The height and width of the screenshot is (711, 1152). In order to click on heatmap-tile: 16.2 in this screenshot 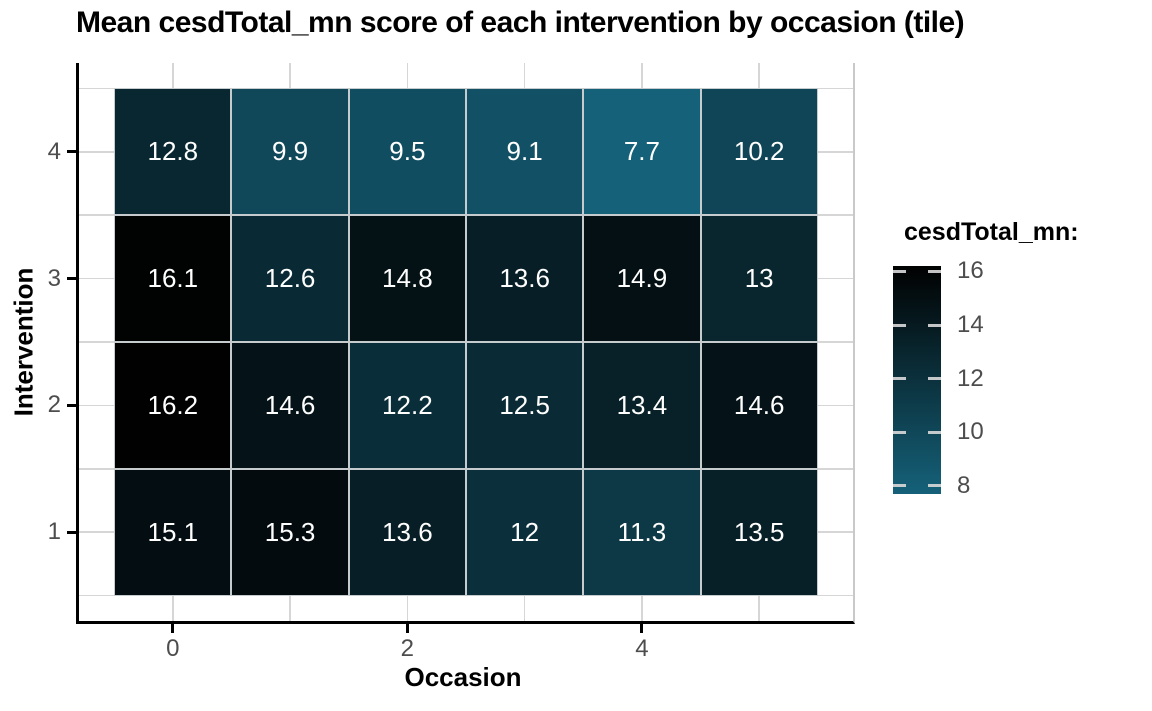, I will do `click(173, 405)`.